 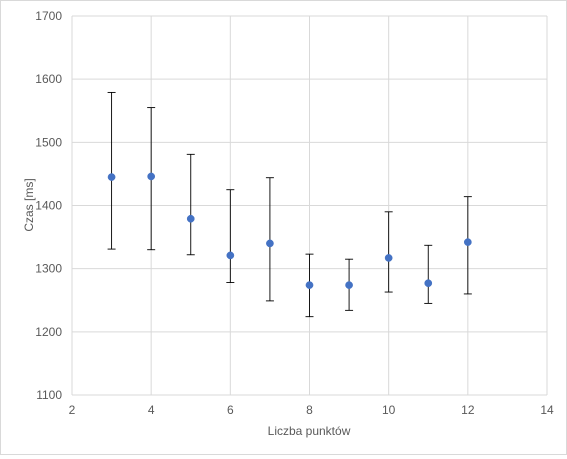 What do you see at coordinates (151, 410) in the screenshot?
I see `x-tick-label: 4` at bounding box center [151, 410].